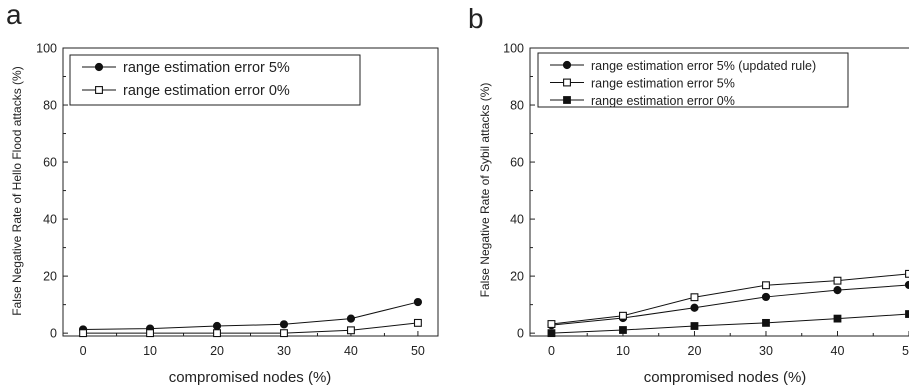 This screenshot has width=909, height=387. What do you see at coordinates (476, 18) in the screenshot?
I see `panel-b-letter: b` at bounding box center [476, 18].